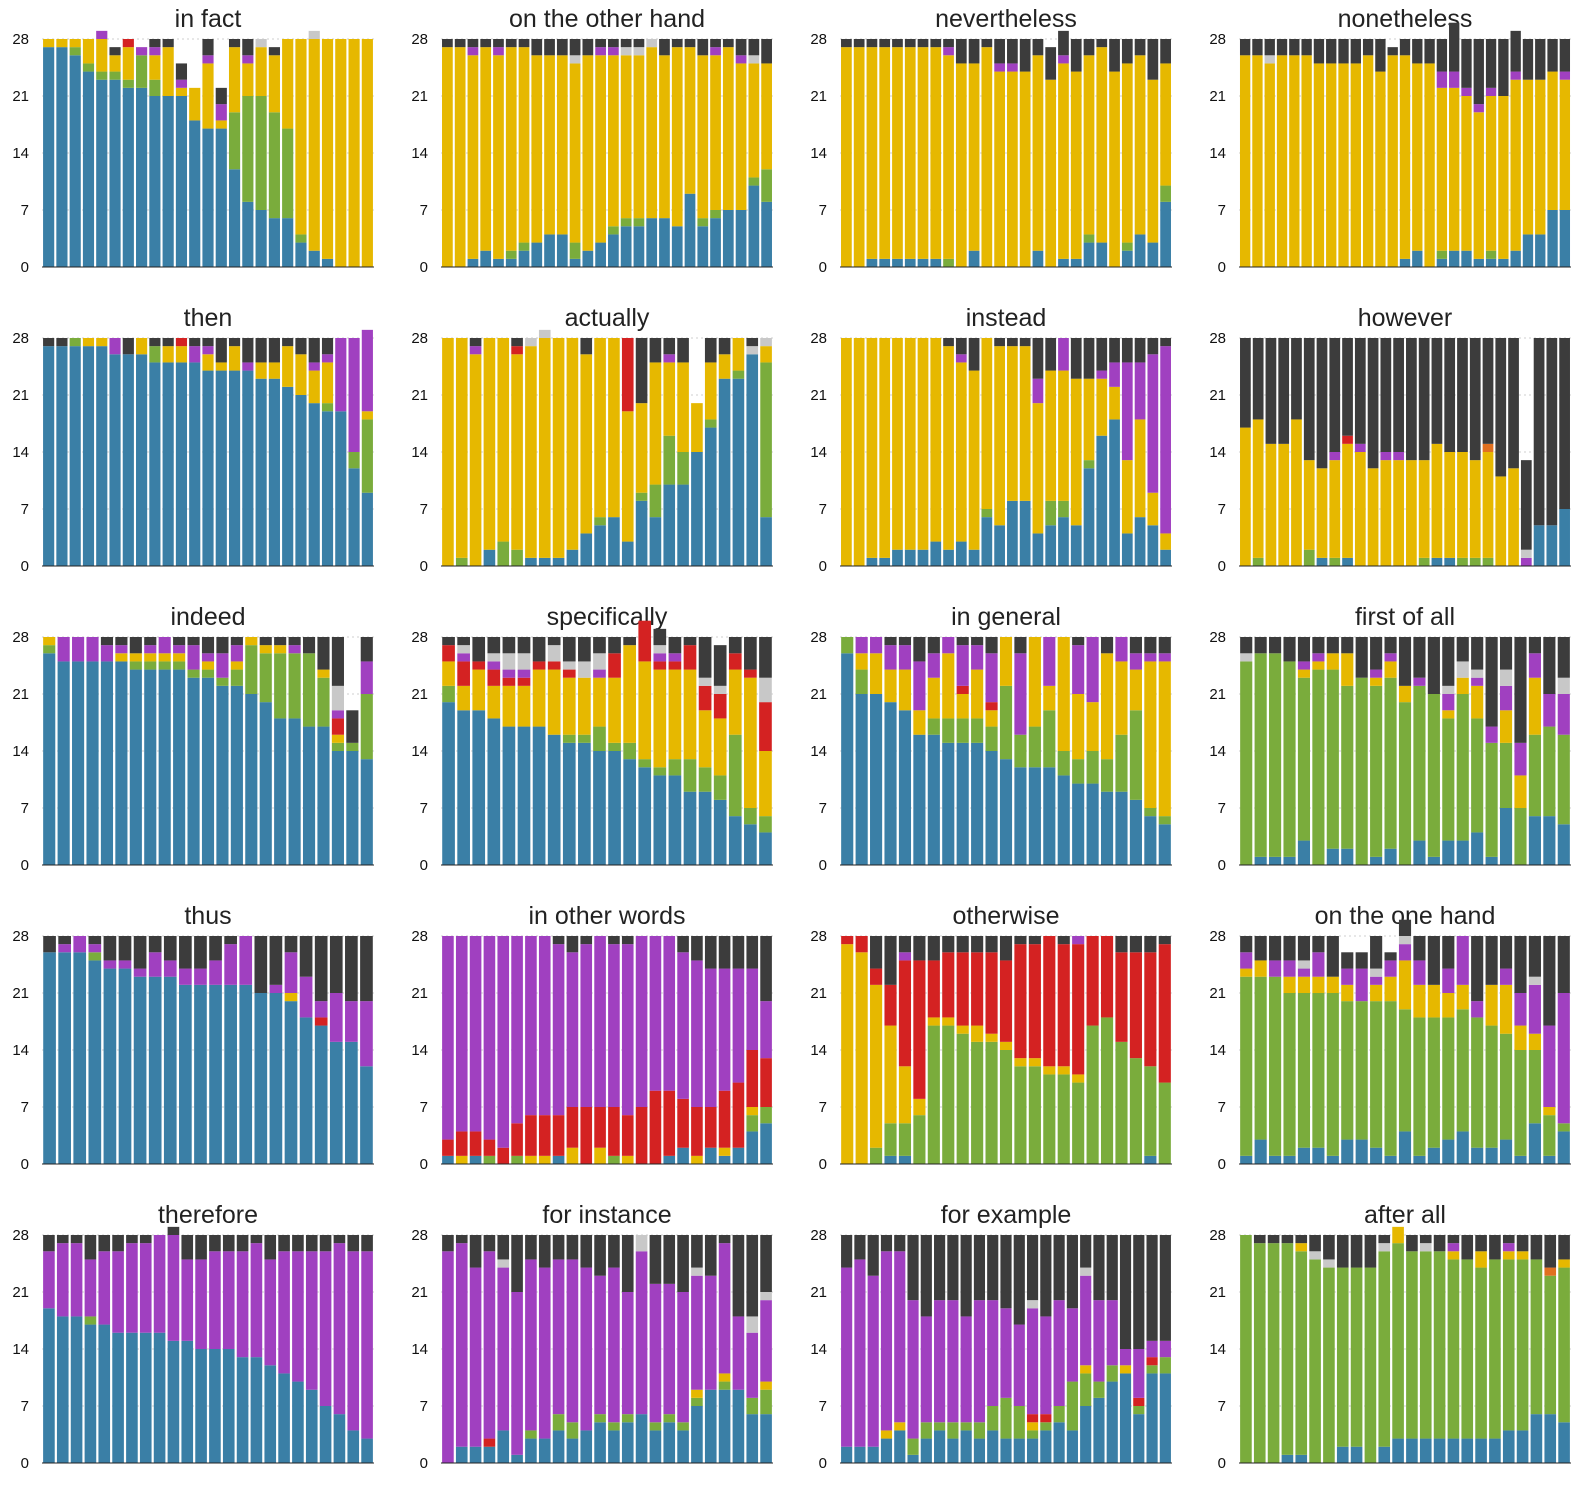 This screenshot has height=1498, width=1596. What do you see at coordinates (25, 509) in the screenshot?
I see `y-tick-label: 7` at bounding box center [25, 509].